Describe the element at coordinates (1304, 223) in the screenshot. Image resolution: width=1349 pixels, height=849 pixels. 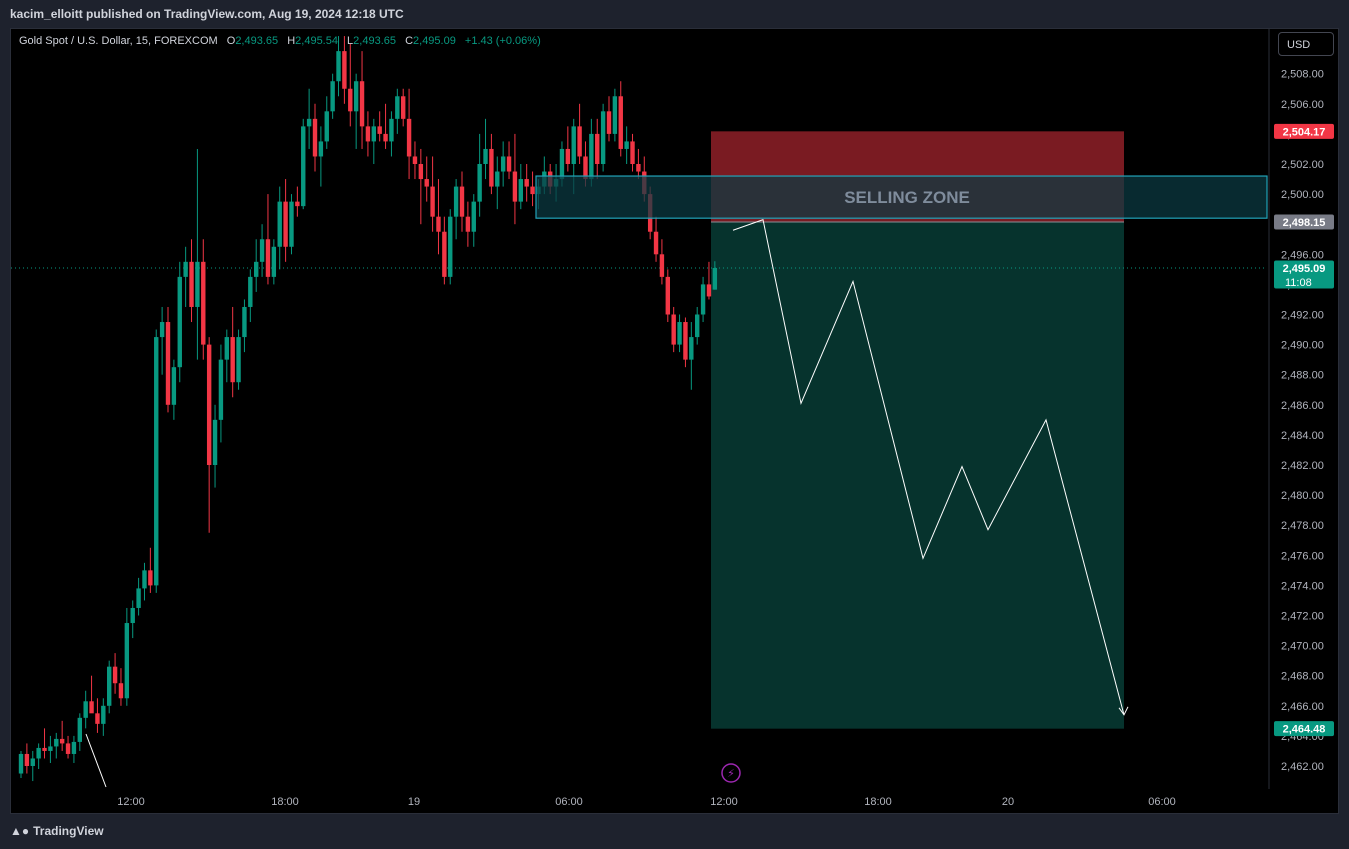
I see `entry-price-tag: 2,498.15` at that location.